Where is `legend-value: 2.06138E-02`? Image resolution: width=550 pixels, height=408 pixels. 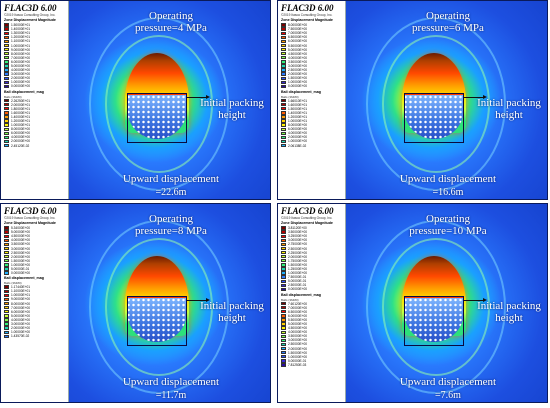
legend-value: 2.06138E-02 is located at coordinates (297, 145).